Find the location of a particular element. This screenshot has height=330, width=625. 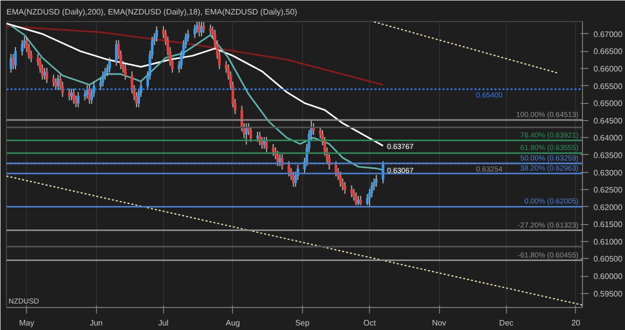

y-tick-label: 0.66500 is located at coordinates (608, 51).